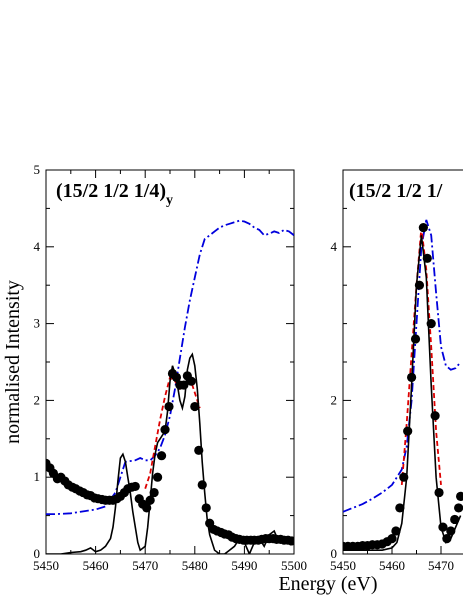 This screenshot has width=463, height=599. I want to click on series-line-dashdot-right, so click(402, 366).